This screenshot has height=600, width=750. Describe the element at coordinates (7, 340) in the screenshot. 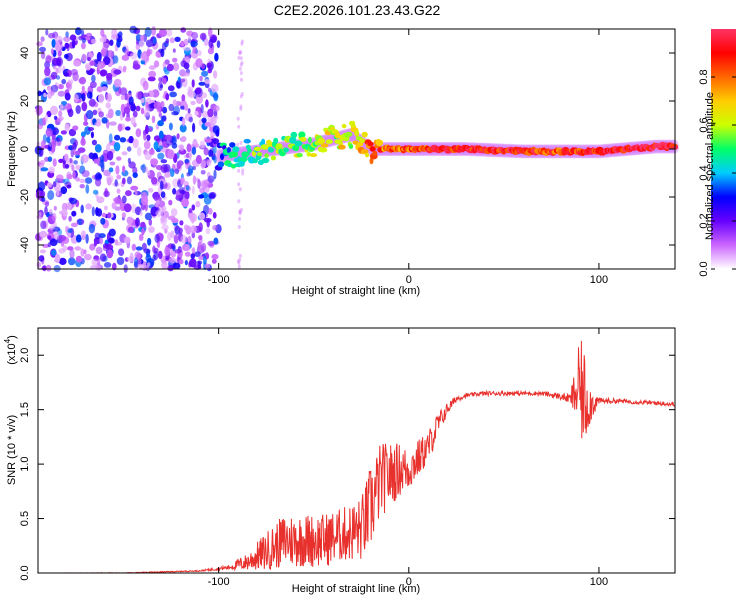

I see `snr-multiplier-exp: 4` at that location.